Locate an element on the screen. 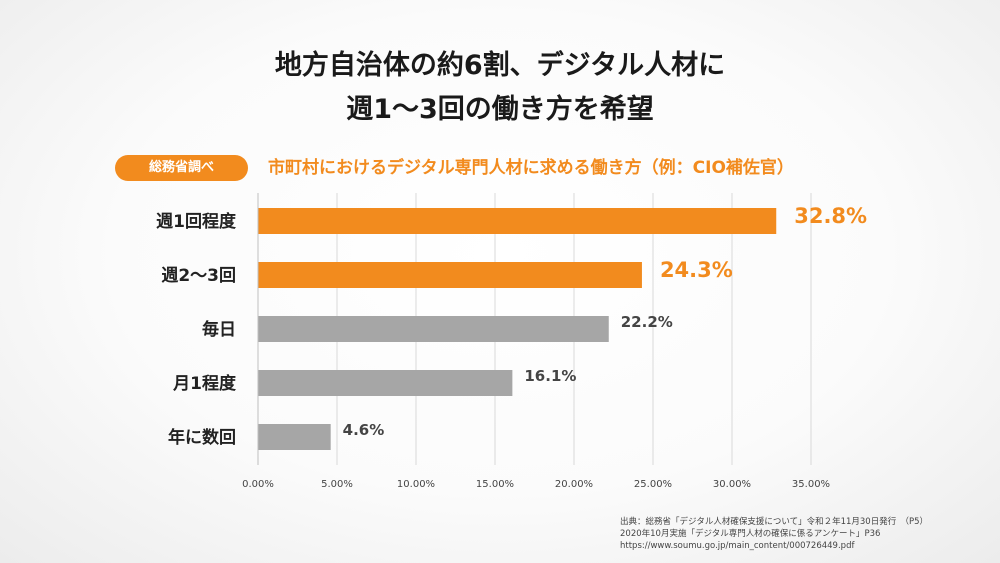 This screenshot has height=563, width=1000. x-tick-label-0: 0.00% is located at coordinates (258, 484).